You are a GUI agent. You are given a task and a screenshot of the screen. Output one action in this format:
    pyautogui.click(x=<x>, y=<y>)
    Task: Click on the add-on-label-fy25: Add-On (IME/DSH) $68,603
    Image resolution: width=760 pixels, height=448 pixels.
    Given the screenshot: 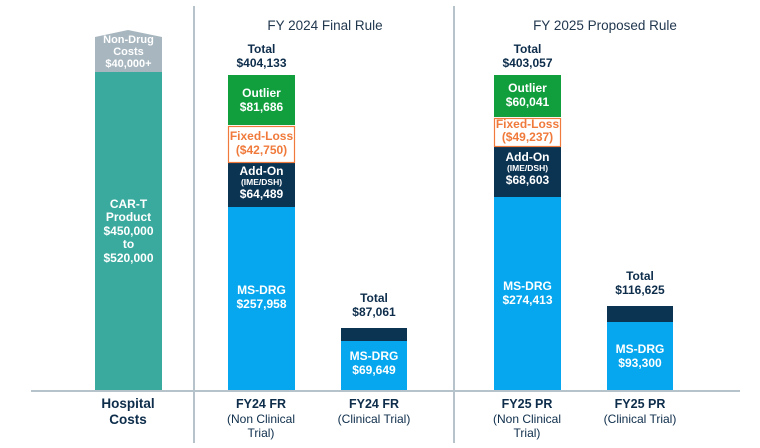 What is the action you would take?
    pyautogui.click(x=527, y=168)
    